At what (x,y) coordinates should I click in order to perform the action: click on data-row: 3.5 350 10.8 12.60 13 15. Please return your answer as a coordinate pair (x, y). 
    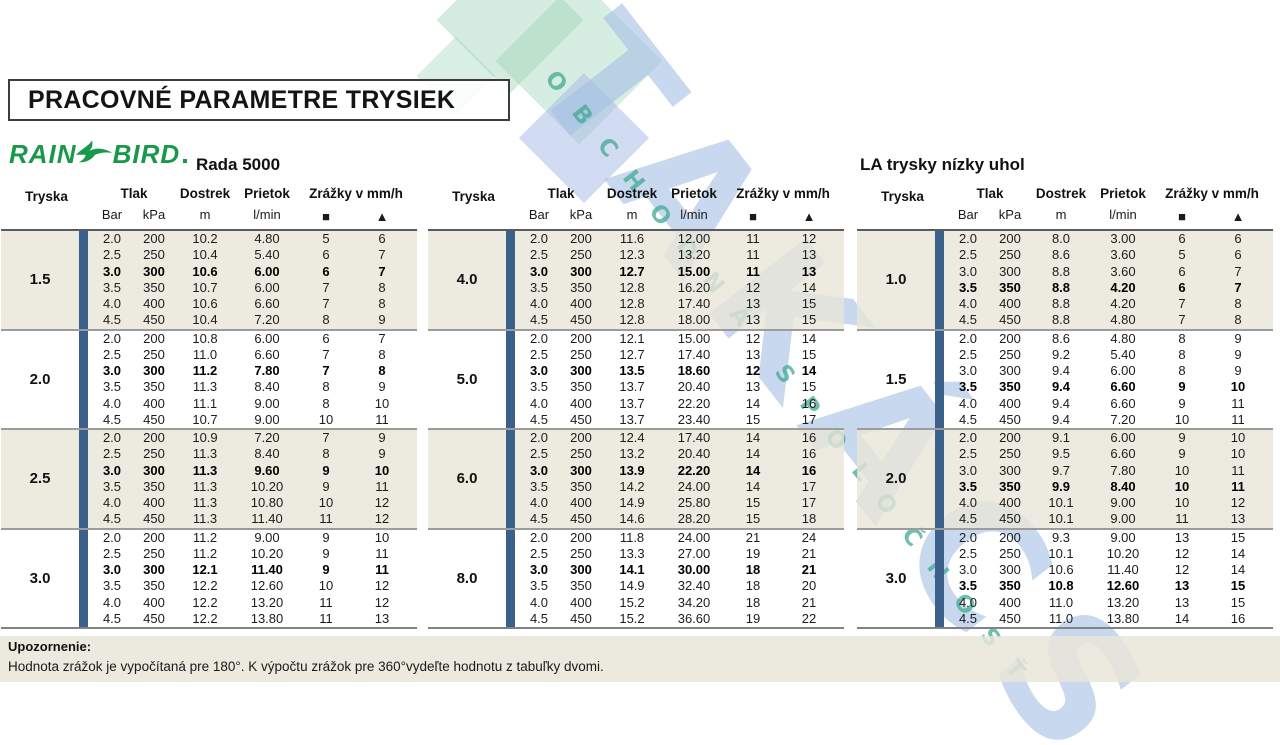
    Looking at the image, I should click on (1108, 586).